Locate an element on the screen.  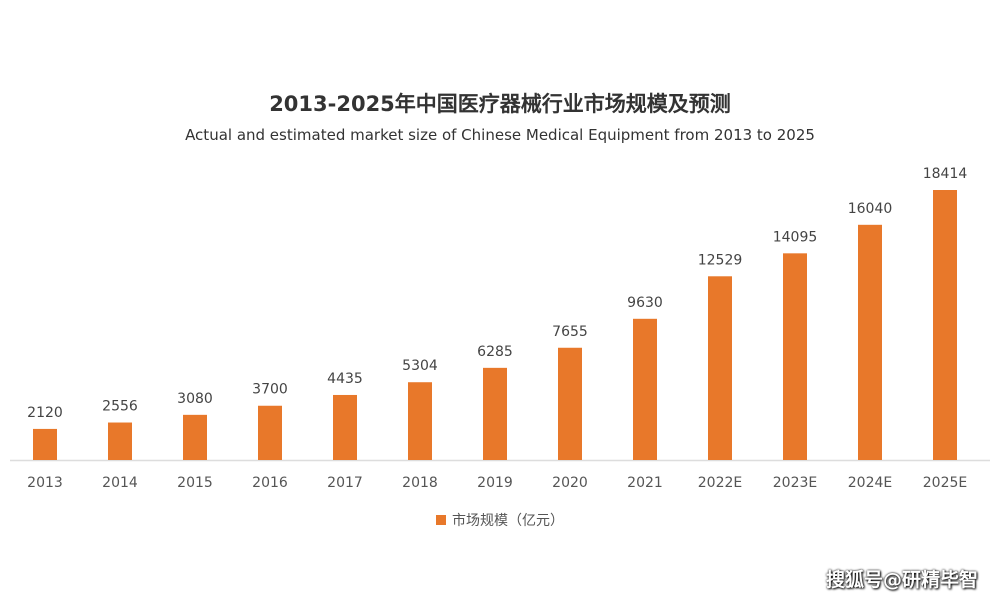
legend: 市场规模（亿元） is located at coordinates (500, 520).